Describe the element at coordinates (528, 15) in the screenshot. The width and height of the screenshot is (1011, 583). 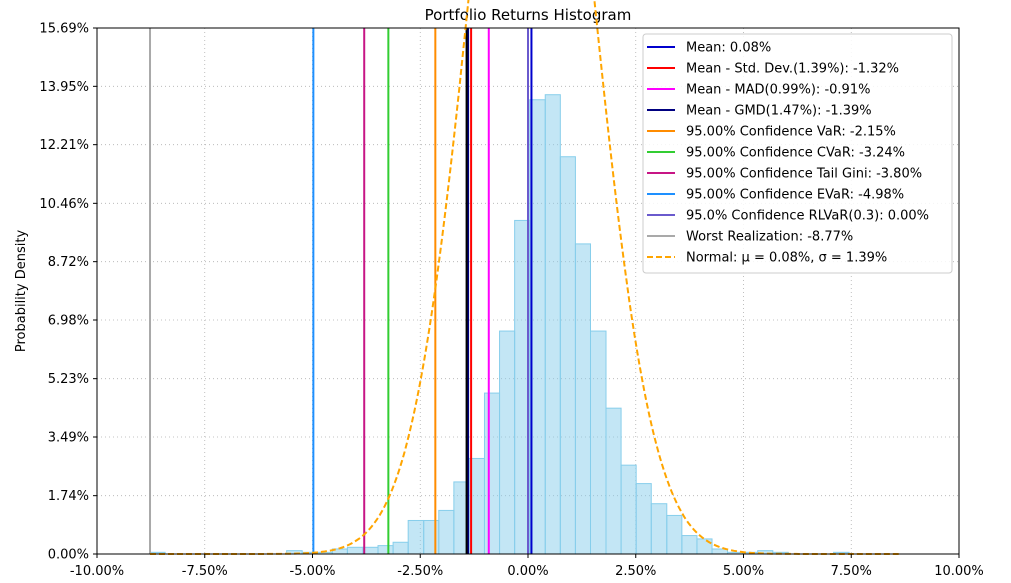
I see `chart-title: Portfolio Returns Histogram` at that location.